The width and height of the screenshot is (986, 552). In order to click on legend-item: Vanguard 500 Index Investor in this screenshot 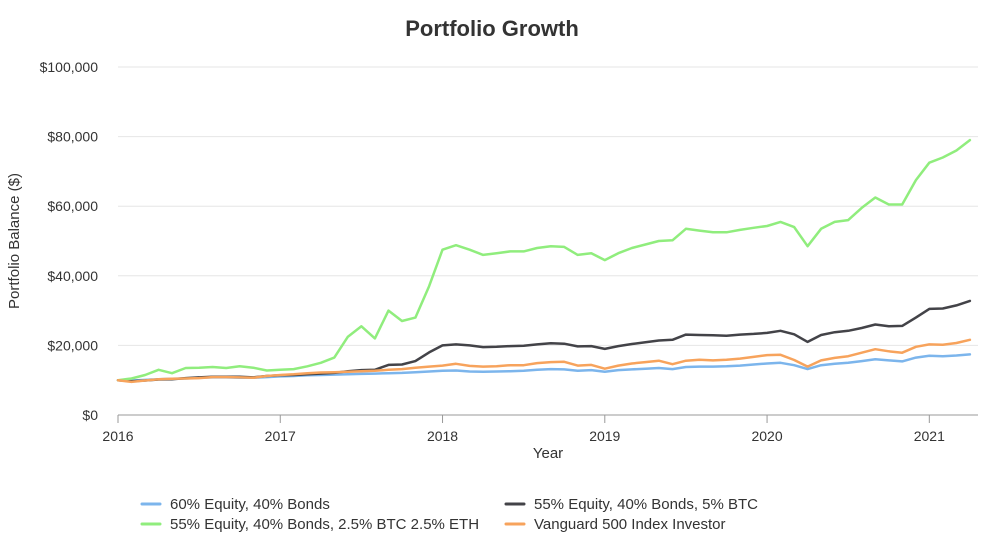, I will do `click(615, 524)`.